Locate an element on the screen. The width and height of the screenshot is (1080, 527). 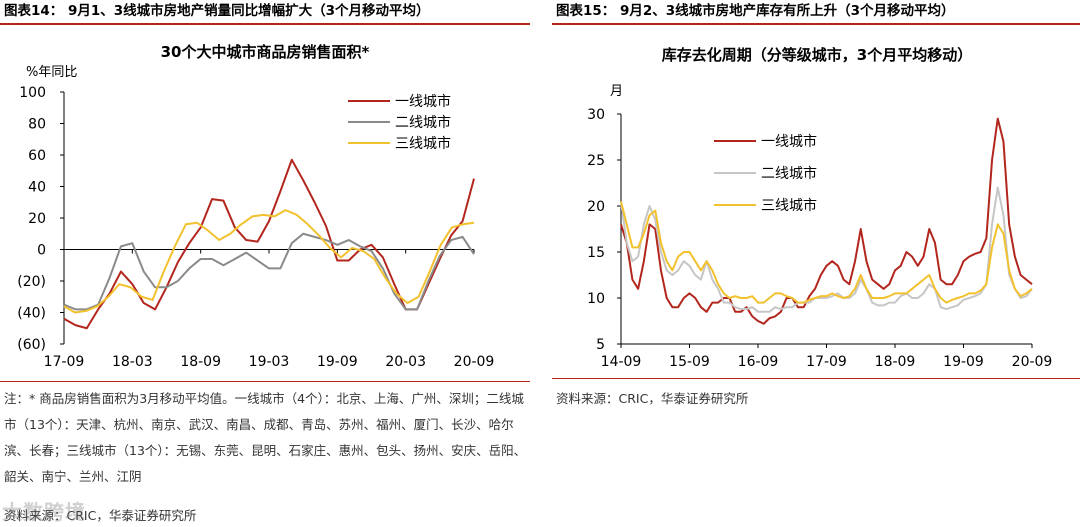
left-legend-label-2: 二线城市 is located at coordinates (423, 122).